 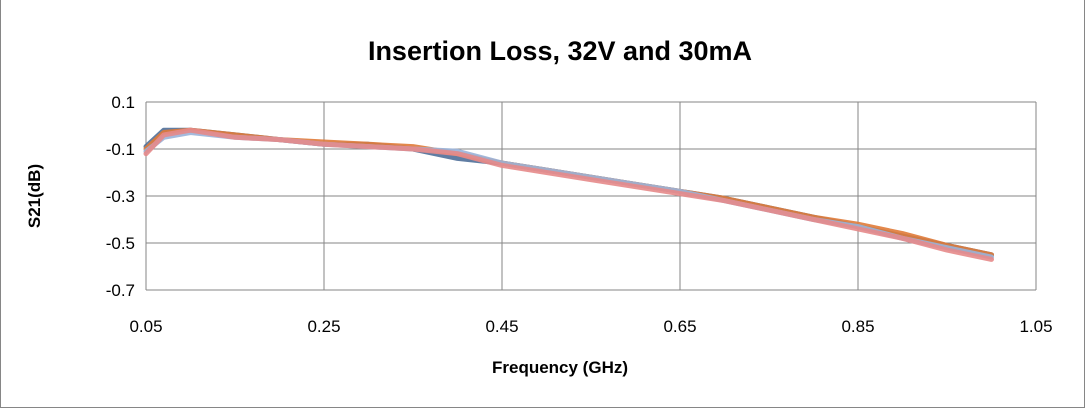 I want to click on y-tick-labels: 0.1 -0.1 -0.3 -0.5 -0.7, so click(x=120, y=196).